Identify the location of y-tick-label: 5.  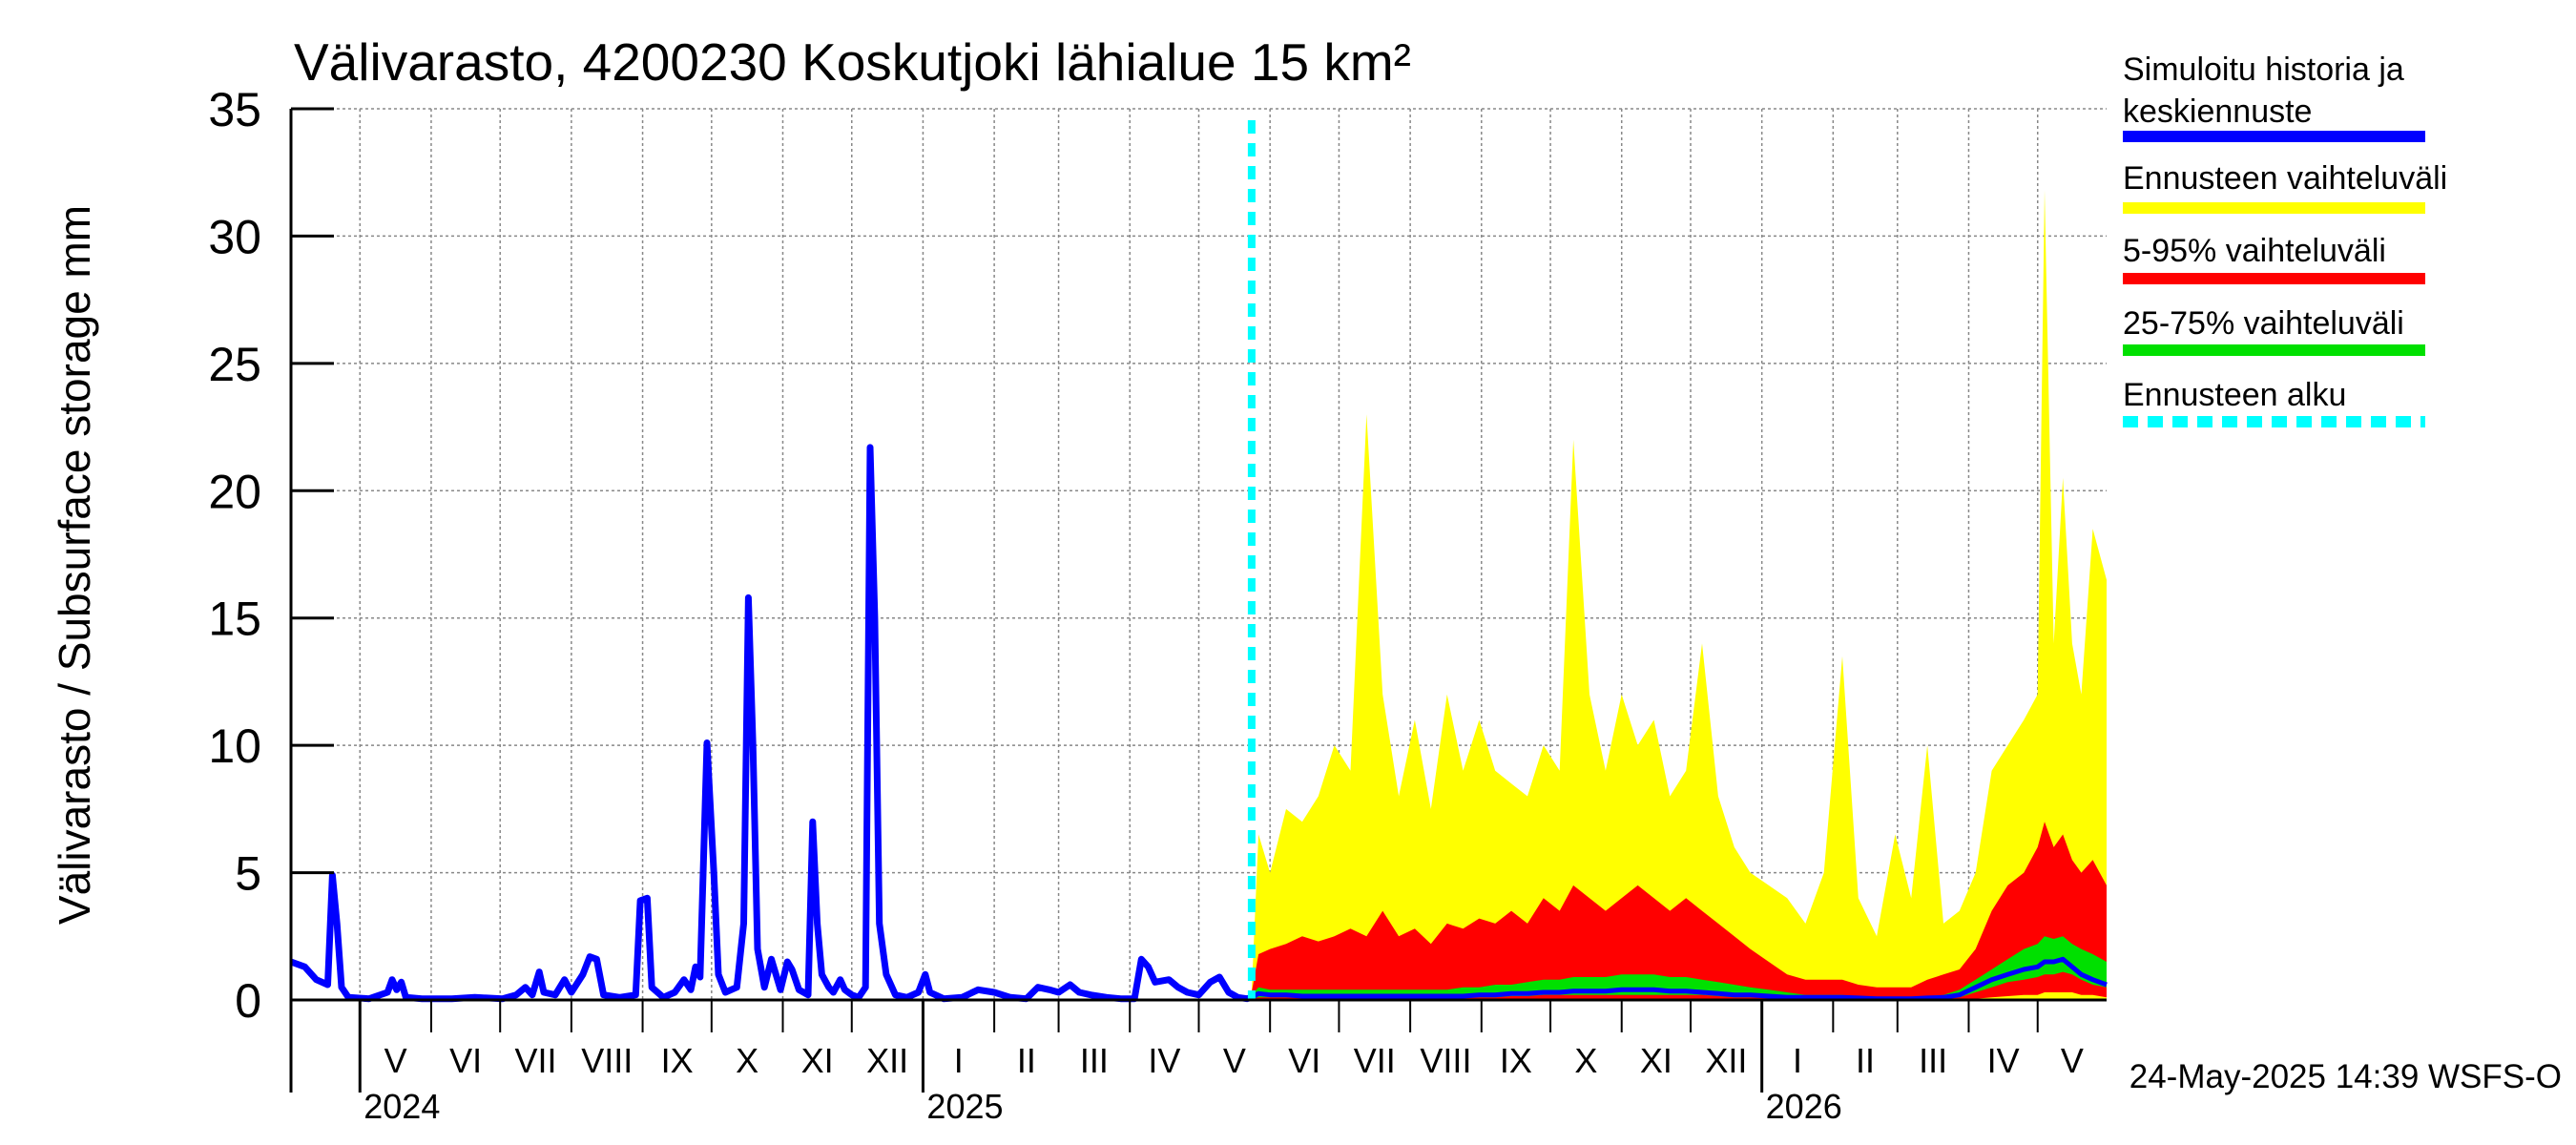
(248, 874).